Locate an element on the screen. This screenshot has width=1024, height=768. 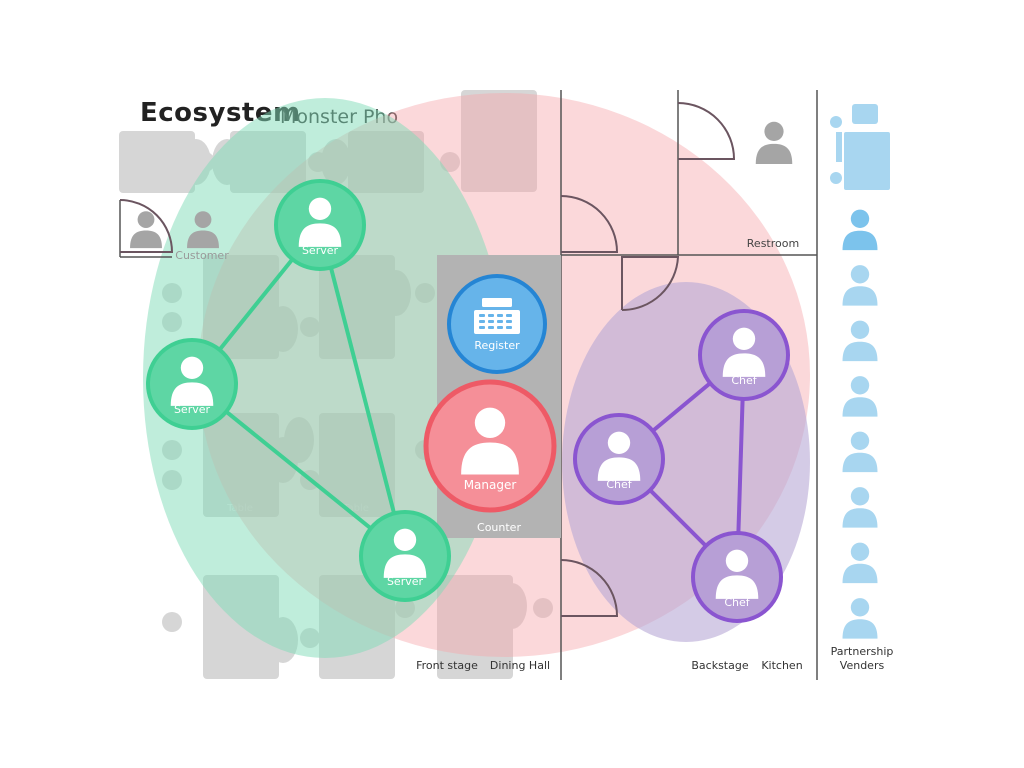
counter-label: Counter is located at coordinates (499, 527).